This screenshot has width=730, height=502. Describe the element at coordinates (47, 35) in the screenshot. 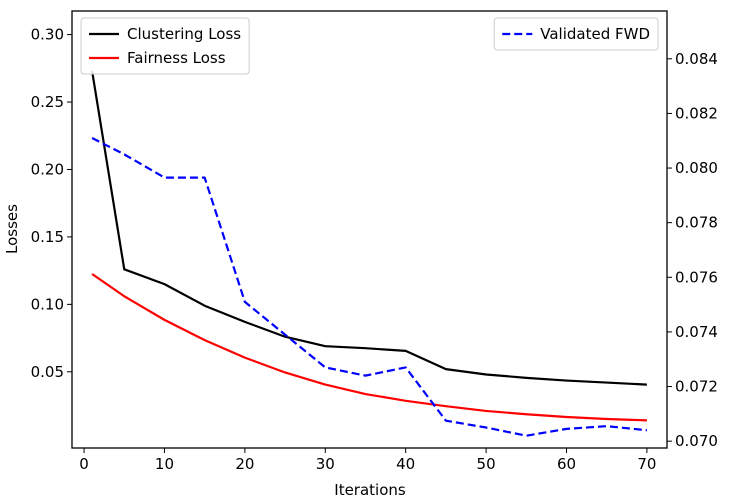

I see `y-tick-label: 0.30` at that location.